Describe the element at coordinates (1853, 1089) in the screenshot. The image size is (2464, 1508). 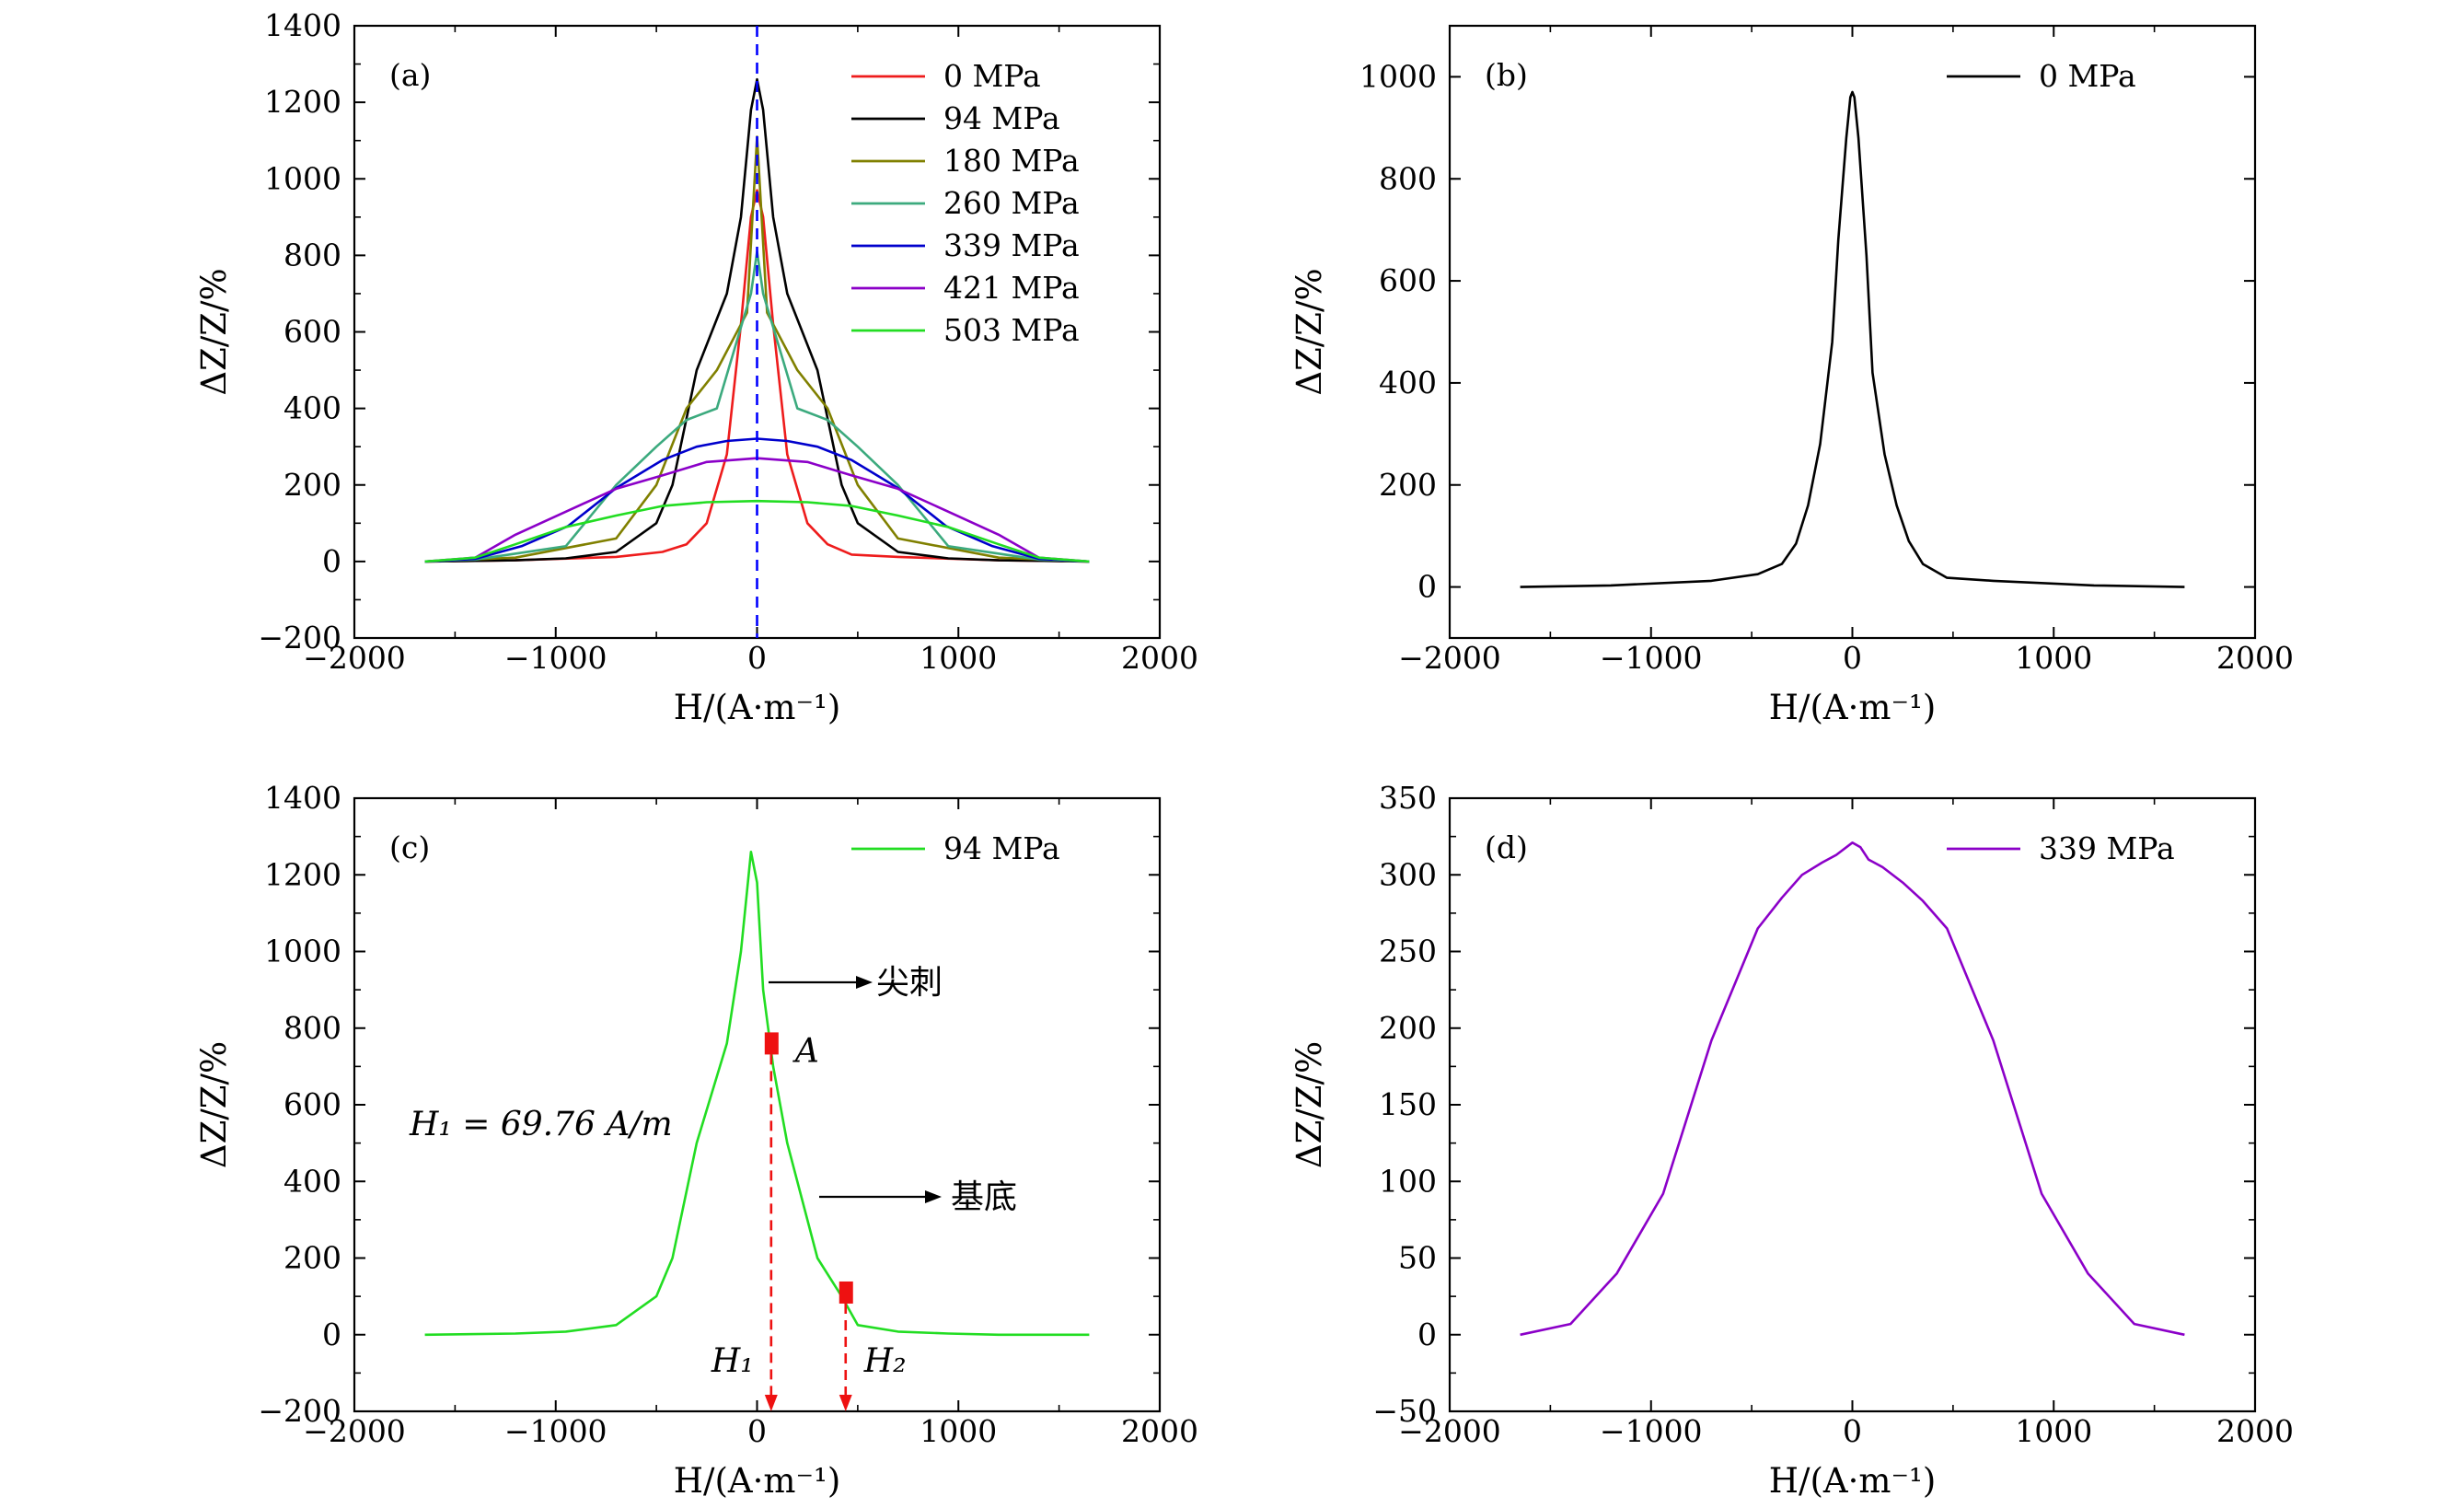
I see `series-line-339-mpa` at that location.